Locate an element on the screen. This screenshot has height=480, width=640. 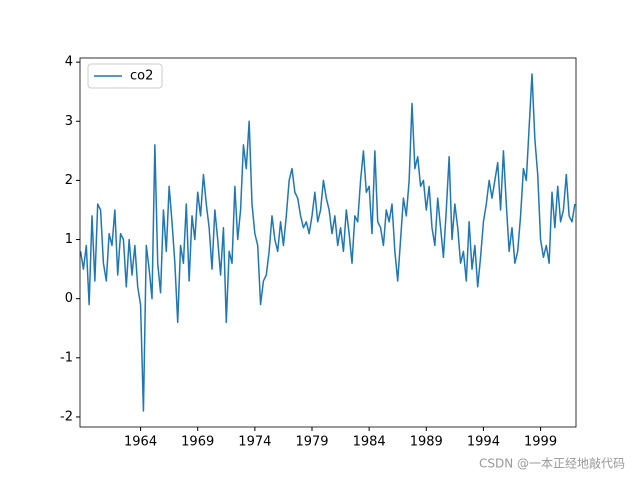
x-tick-label: 1989 is located at coordinates (426, 442).